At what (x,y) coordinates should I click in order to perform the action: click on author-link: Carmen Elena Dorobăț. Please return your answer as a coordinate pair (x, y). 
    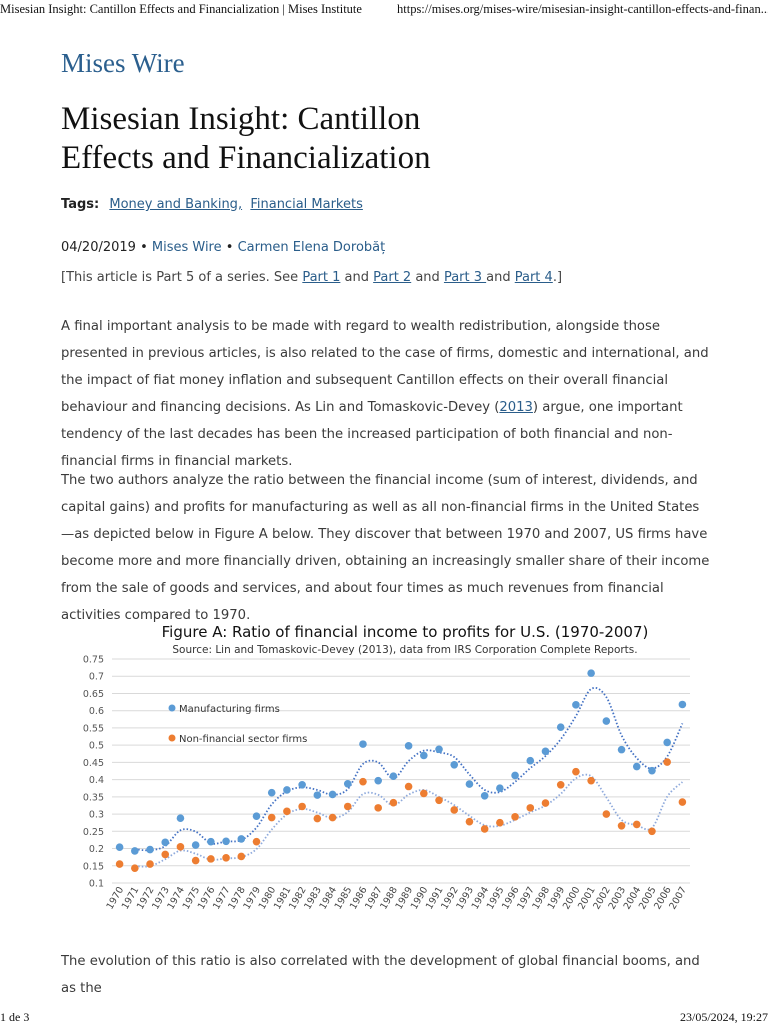
    Looking at the image, I should click on (311, 247).